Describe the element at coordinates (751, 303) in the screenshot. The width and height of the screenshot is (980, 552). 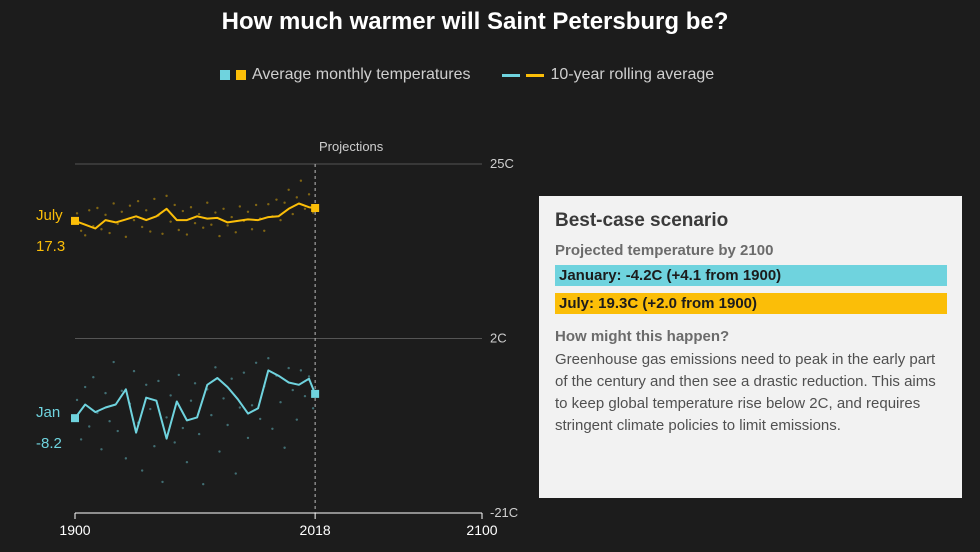
I see `july-projection-bar: July: 19.3C (+2.0 from 1900)` at that location.